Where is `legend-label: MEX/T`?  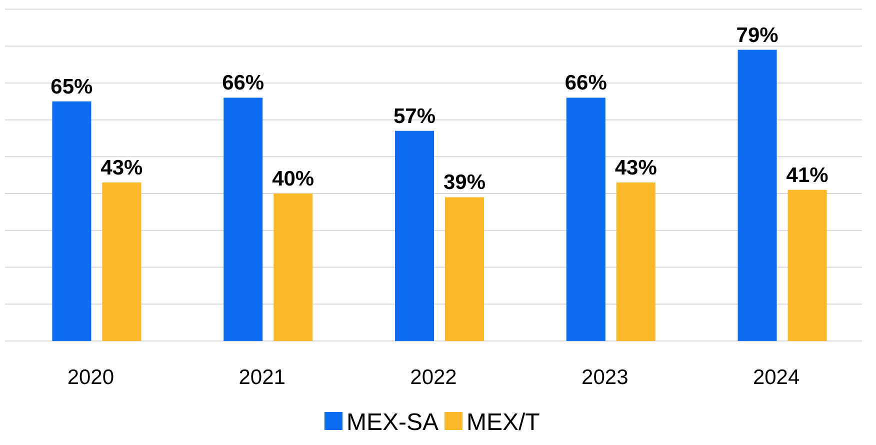
legend-label: MEX/T is located at coordinates (503, 422).